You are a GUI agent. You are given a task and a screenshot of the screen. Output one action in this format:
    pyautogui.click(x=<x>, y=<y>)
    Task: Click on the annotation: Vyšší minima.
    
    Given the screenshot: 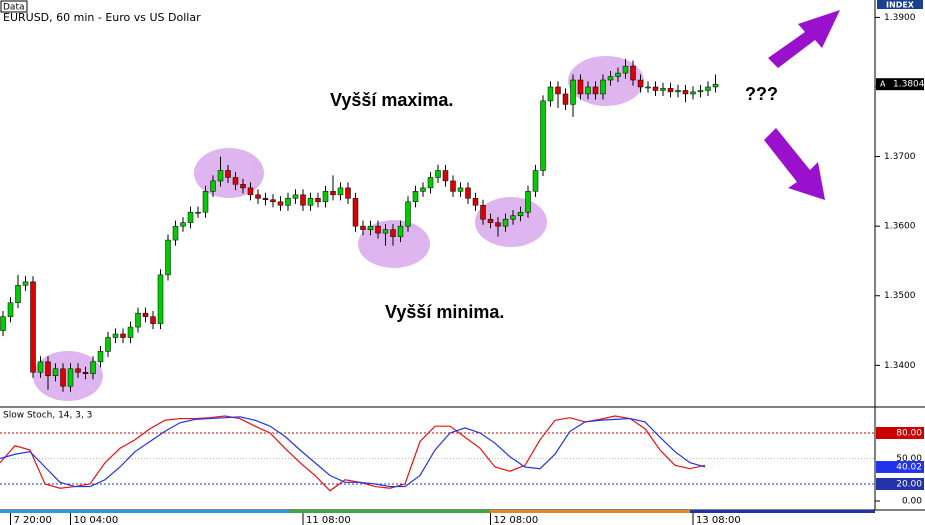 What is the action you would take?
    pyautogui.click(x=444, y=312)
    